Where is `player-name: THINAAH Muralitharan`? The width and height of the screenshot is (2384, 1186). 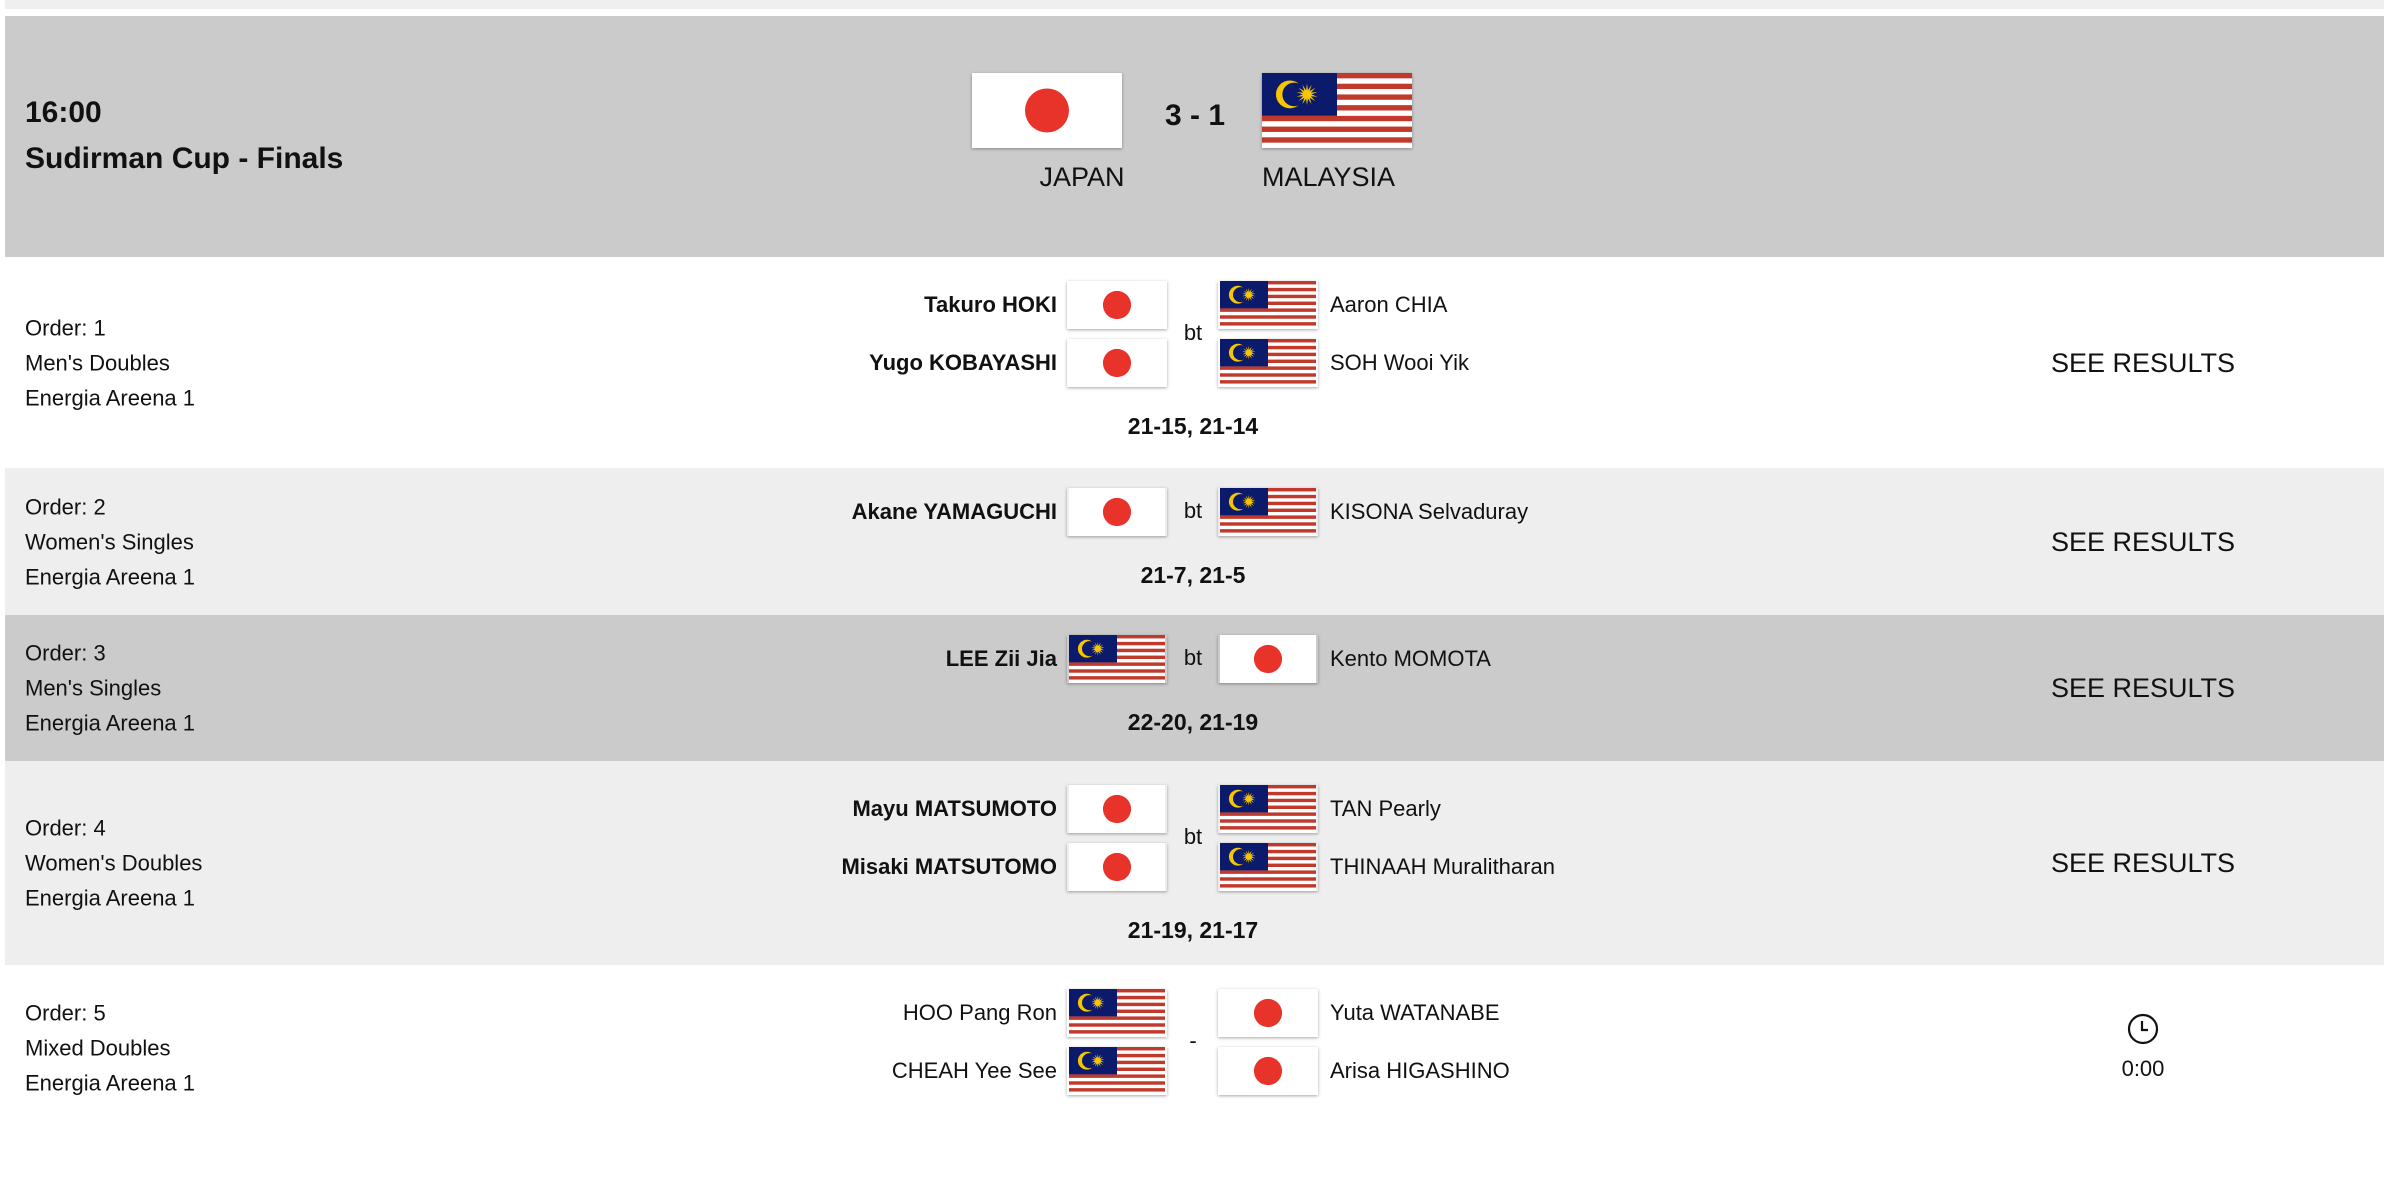
player-name: THINAAH Muralitharan is located at coordinates (1442, 866).